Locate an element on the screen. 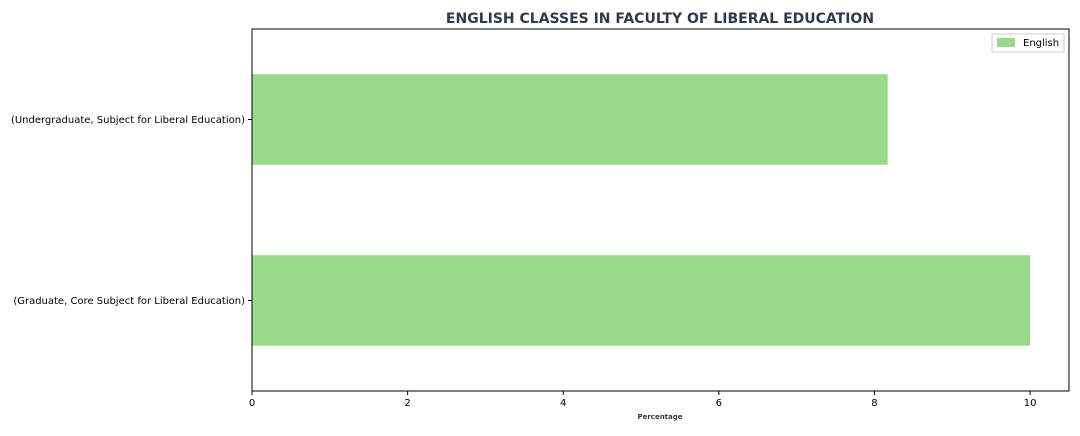  x-tick-label-4: 6 is located at coordinates (719, 403).